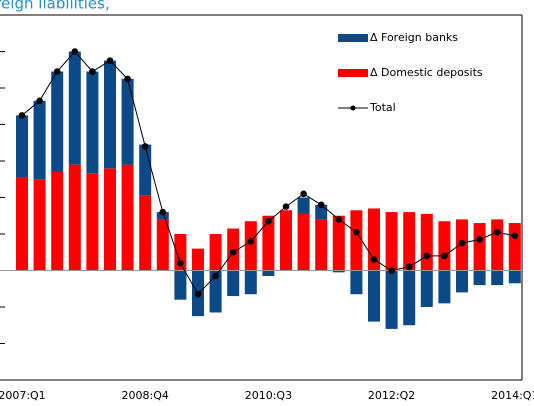  What do you see at coordinates (23, 395) in the screenshot?
I see `x-tick-label: 2007:Q1` at bounding box center [23, 395].